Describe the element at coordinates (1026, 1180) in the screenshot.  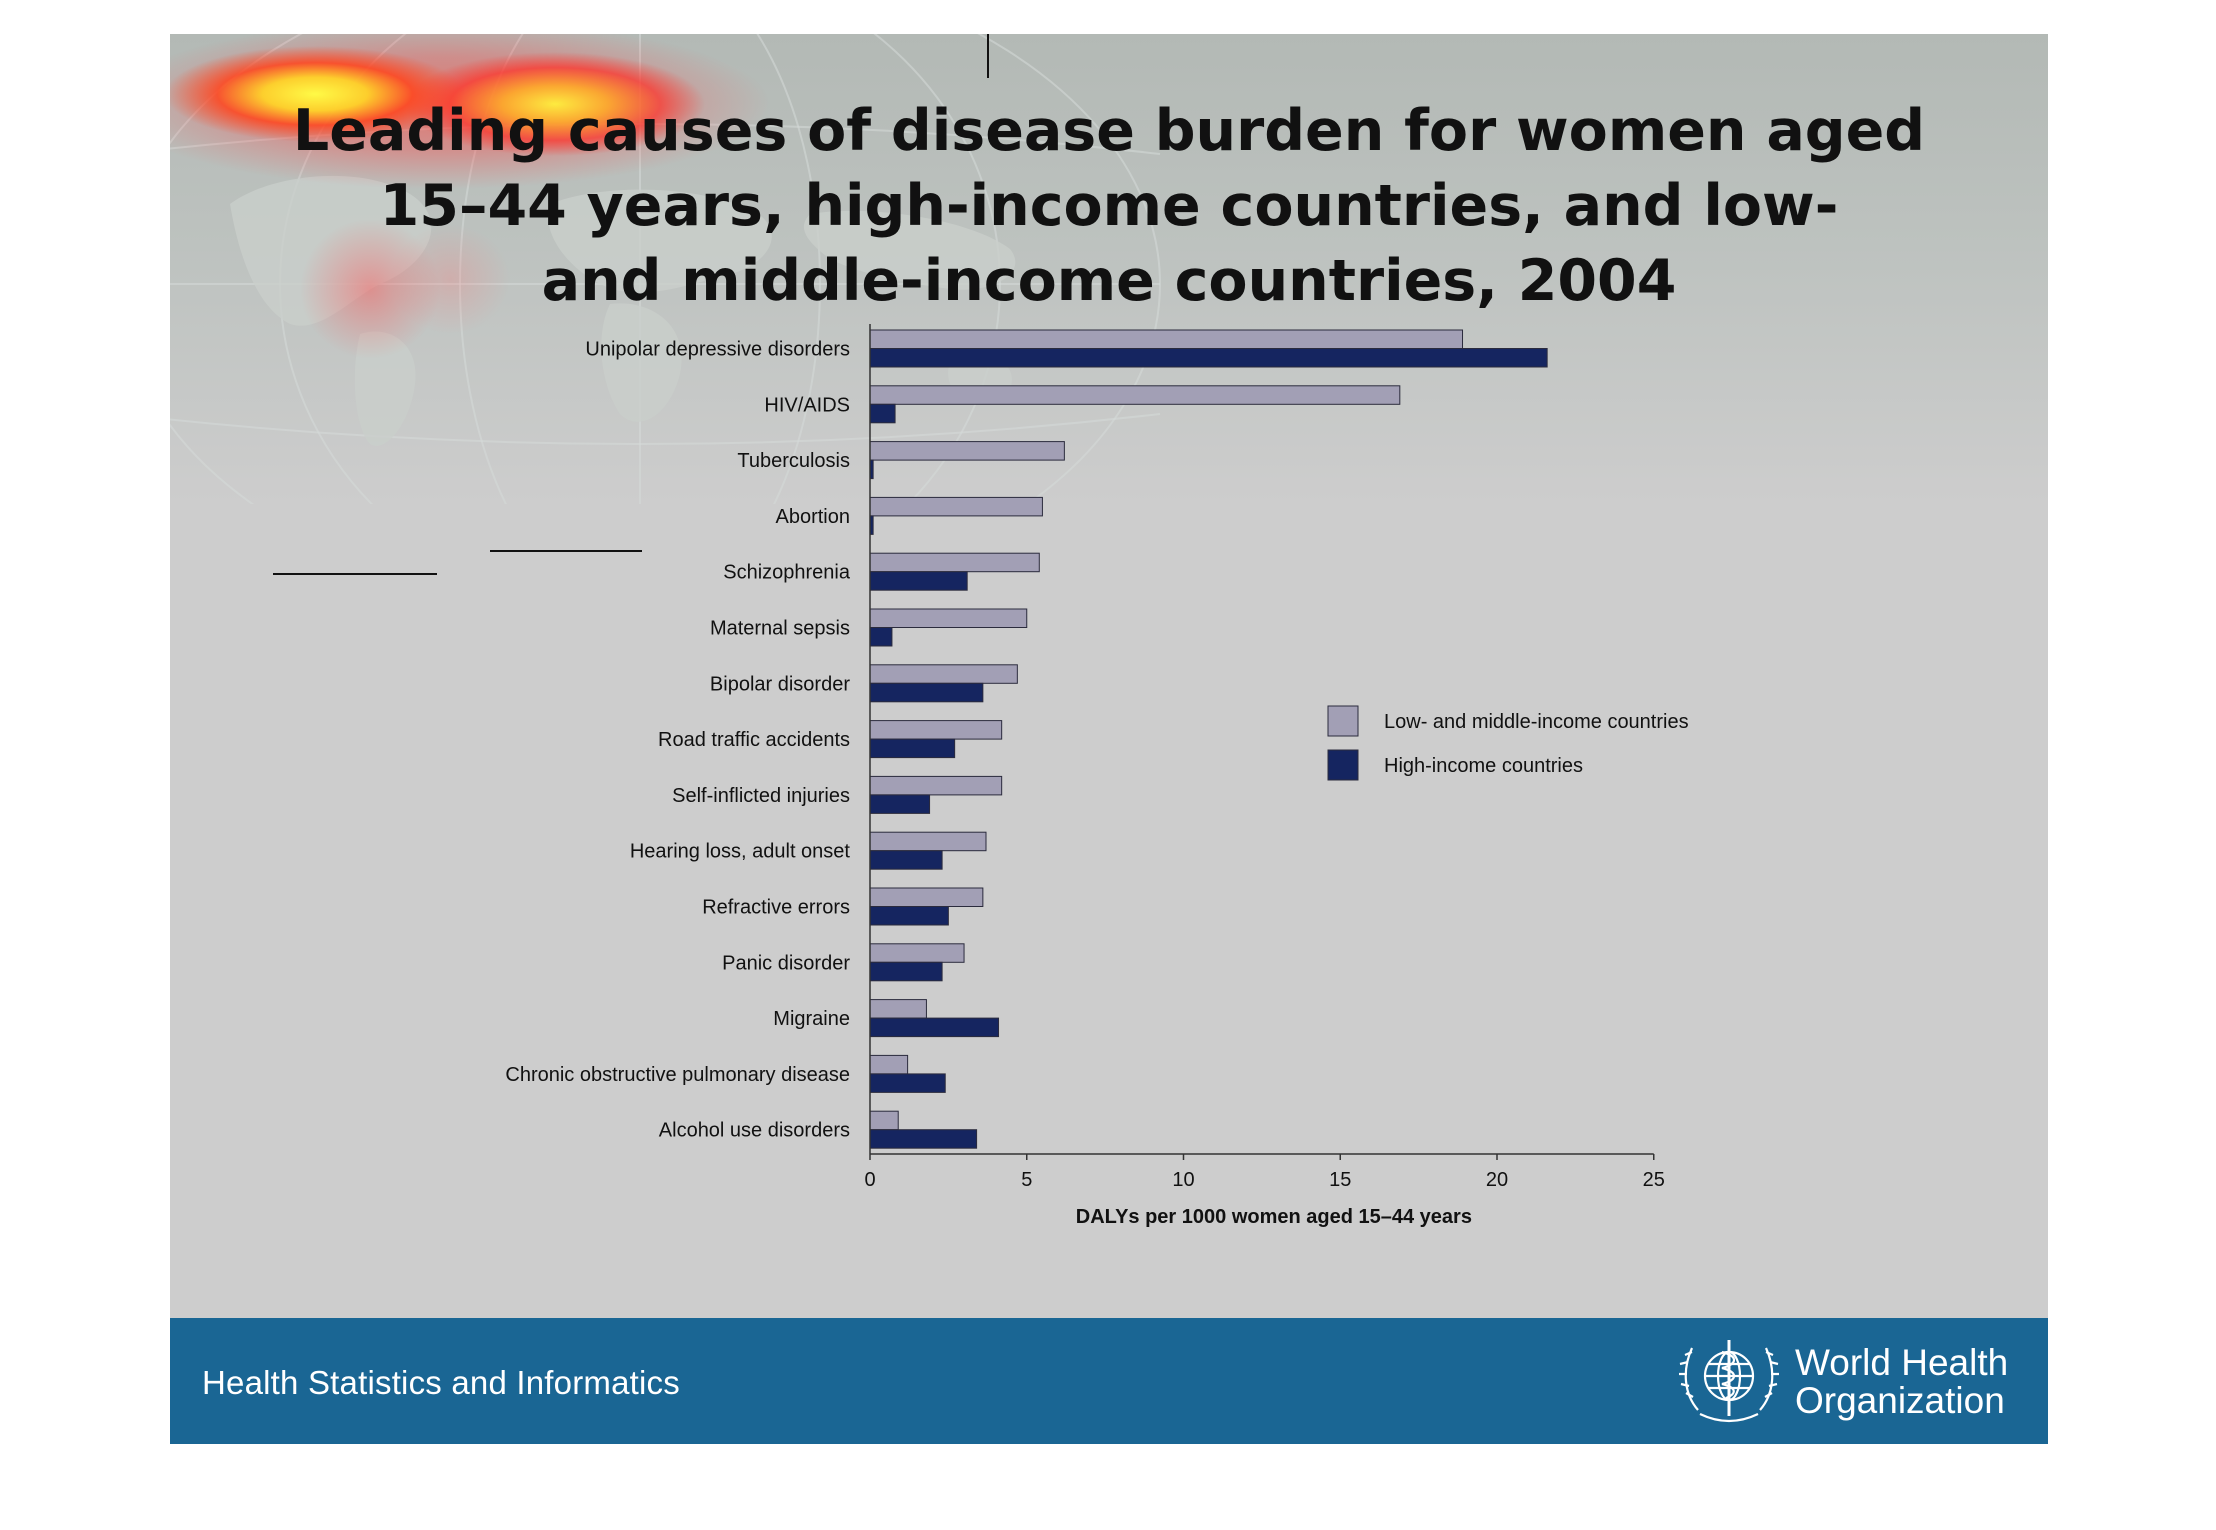
I see `x-tick-label: 5` at that location.